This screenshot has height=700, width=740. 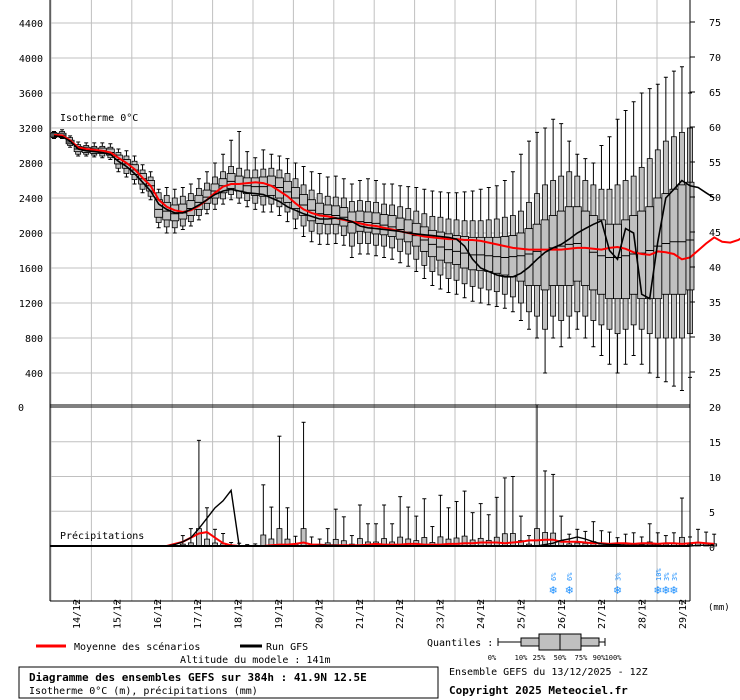 What do you see at coordinates (614, 658) in the screenshot?
I see `quantile-tick-label: 100%` at bounding box center [614, 658].